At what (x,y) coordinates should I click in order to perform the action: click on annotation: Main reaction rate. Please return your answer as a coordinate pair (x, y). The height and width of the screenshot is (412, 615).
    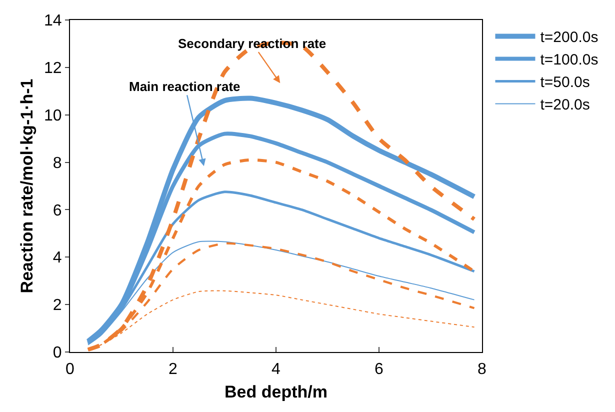
    Looking at the image, I should click on (184, 86).